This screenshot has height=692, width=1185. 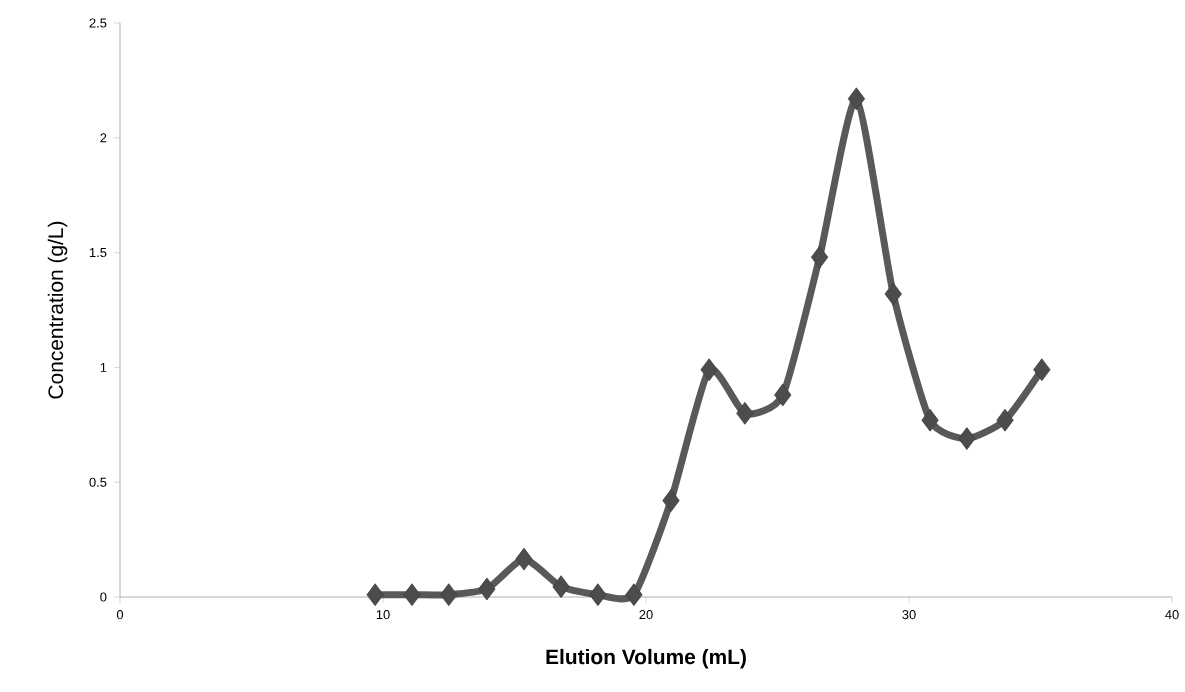 What do you see at coordinates (646, 658) in the screenshot?
I see `x-axis-title: Elution Volume (mL)` at bounding box center [646, 658].